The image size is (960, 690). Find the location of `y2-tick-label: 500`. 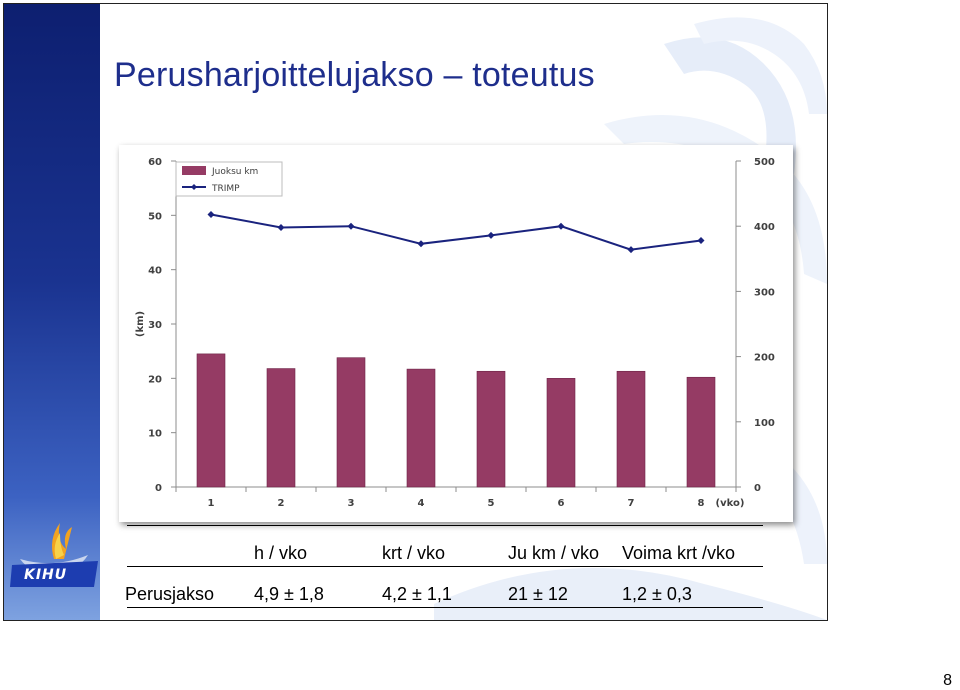

y2-tick-label: 500 is located at coordinates (764, 162).